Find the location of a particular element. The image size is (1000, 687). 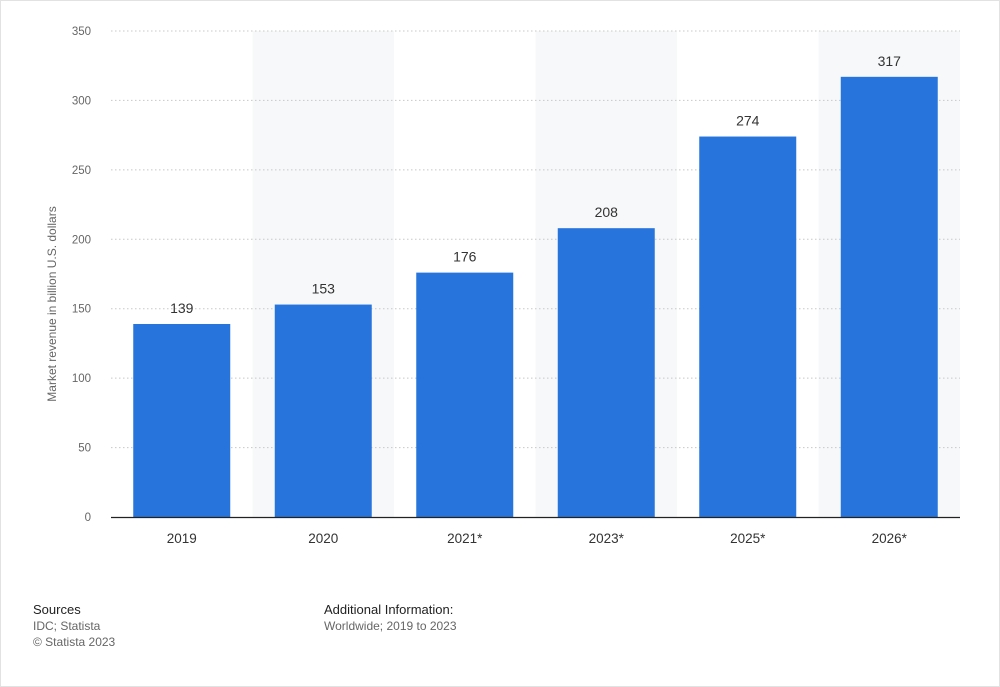

value-label: 139 is located at coordinates (182, 308).